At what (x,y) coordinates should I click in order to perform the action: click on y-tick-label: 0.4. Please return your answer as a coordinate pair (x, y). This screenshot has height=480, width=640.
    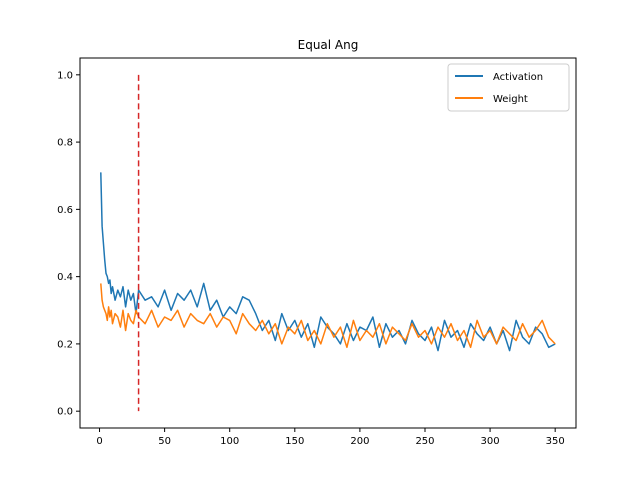
    Looking at the image, I should click on (65, 277).